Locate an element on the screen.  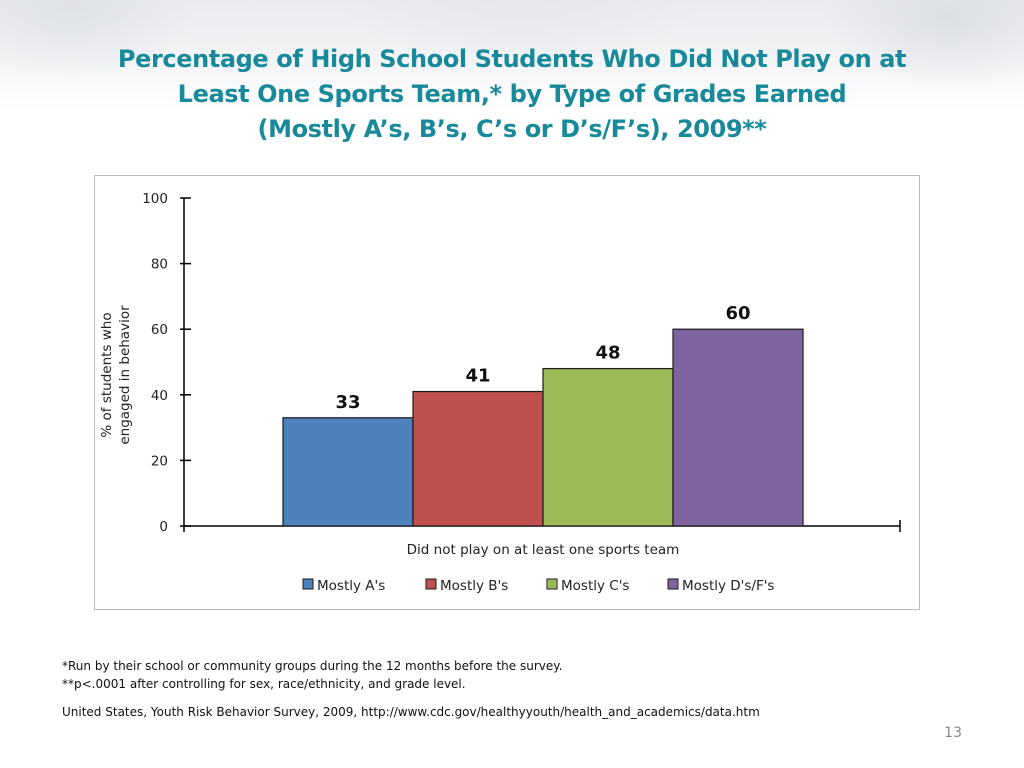
y-tick-label: 60 is located at coordinates (159, 330).